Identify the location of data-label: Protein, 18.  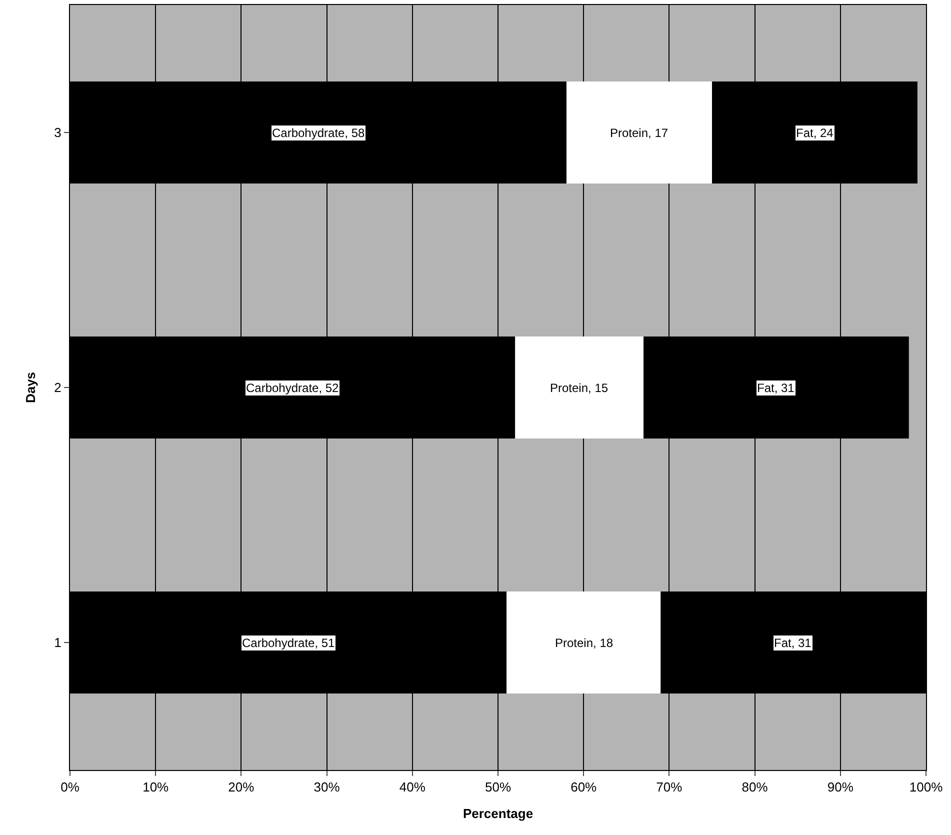
(584, 643).